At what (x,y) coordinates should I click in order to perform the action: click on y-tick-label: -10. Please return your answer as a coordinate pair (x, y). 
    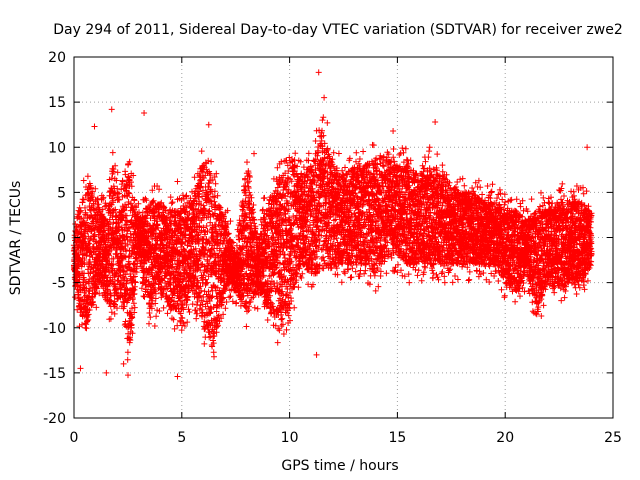
    Looking at the image, I should click on (54, 329).